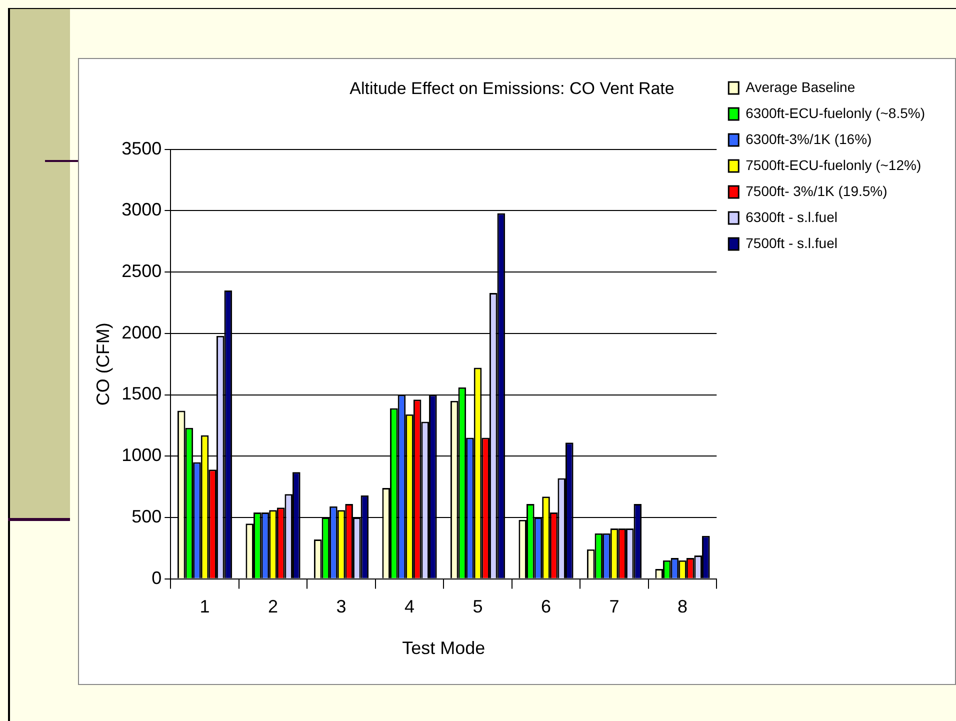 The image size is (956, 721). Describe the element at coordinates (477, 606) in the screenshot. I see `x-tick-label: 5` at that location.